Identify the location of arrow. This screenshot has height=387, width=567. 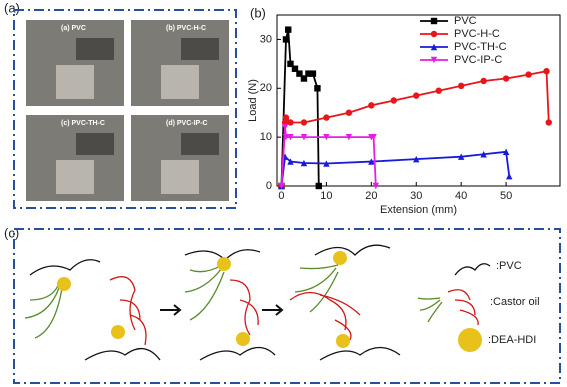
(171, 310).